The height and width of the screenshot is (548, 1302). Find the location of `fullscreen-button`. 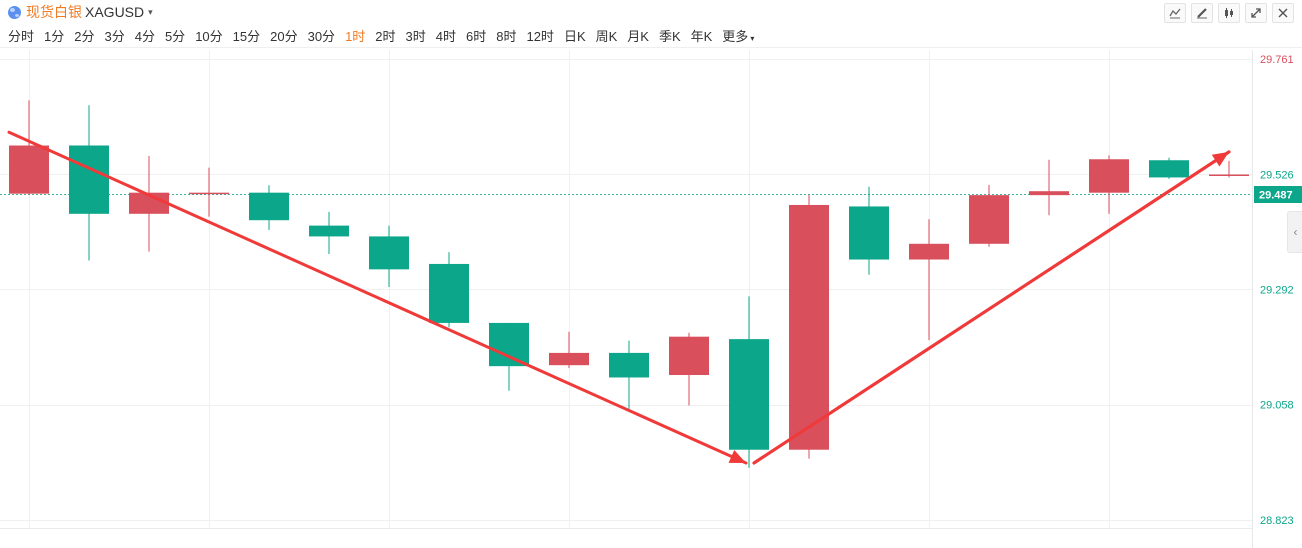

fullscreen-button is located at coordinates (1256, 13).